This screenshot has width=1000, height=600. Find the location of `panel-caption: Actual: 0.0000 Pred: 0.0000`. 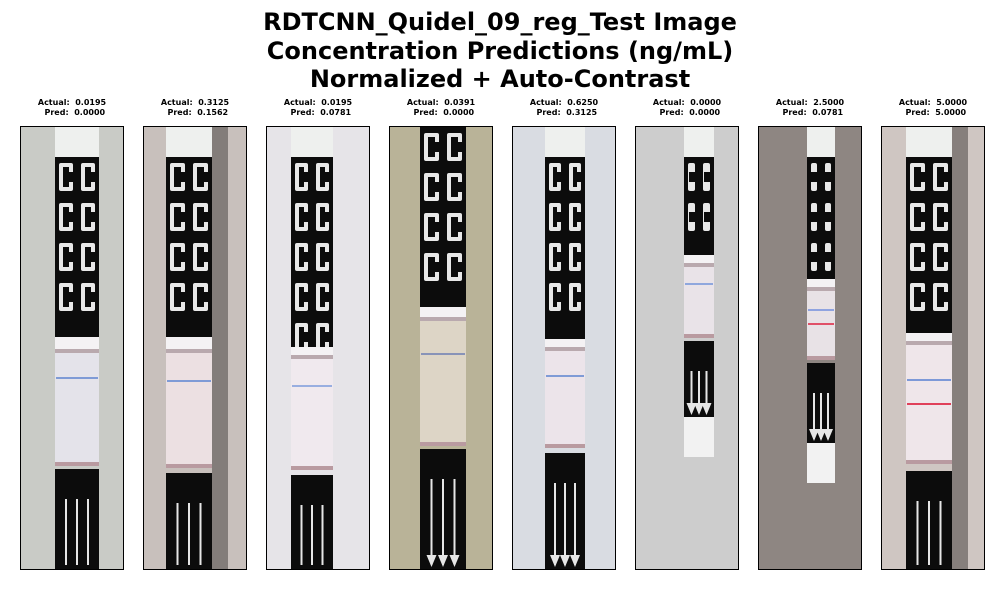

panel-caption: Actual: 0.0000 Pred: 0.0000 is located at coordinates (687, 108).